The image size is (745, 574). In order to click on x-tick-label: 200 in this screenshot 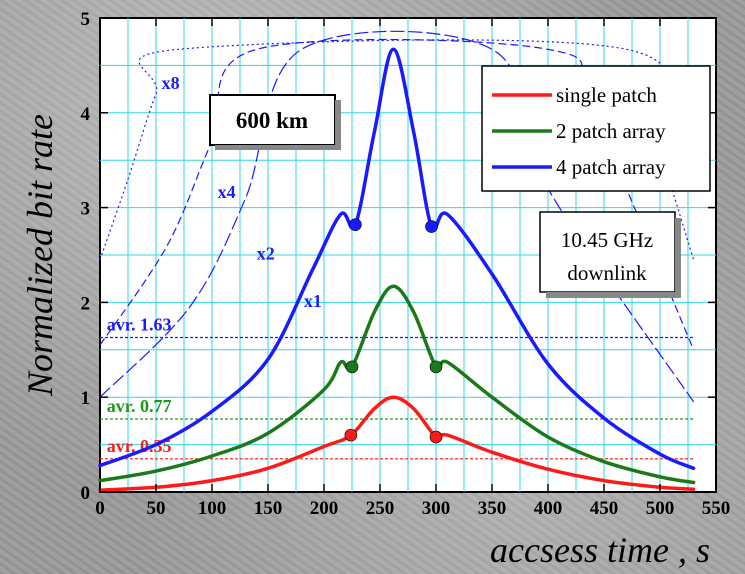, I will do `click(324, 508)`.